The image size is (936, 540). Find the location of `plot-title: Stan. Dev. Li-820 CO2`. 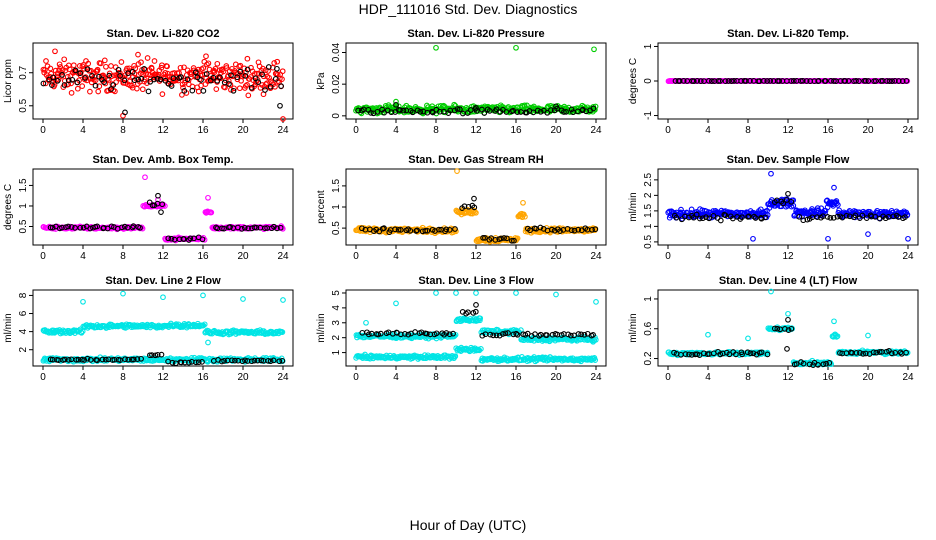

plot-title: Stan. Dev. Li-820 CO2 is located at coordinates (163, 34).